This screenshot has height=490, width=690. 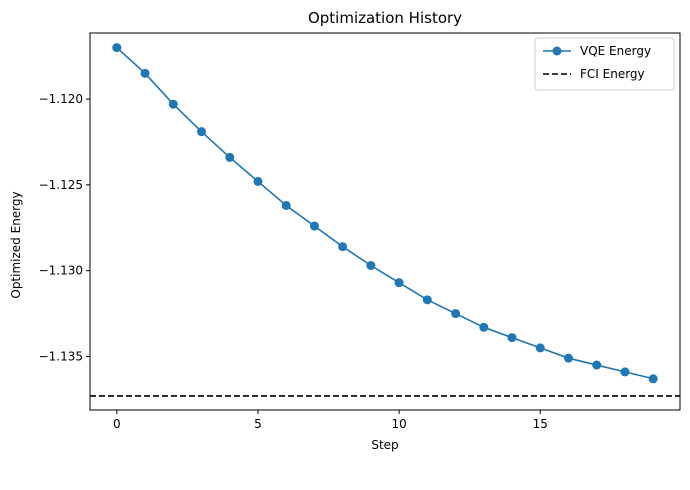 I want to click on x-tick-label: 0, so click(x=117, y=424).